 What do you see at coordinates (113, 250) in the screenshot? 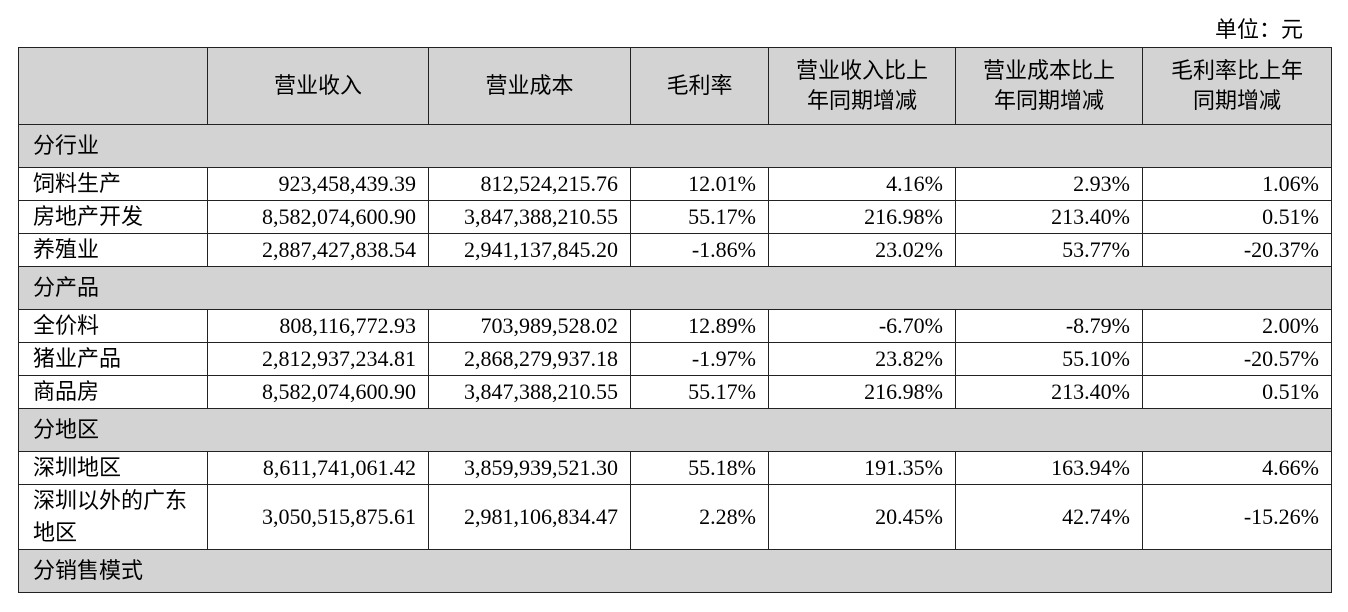
I see `row-label: 养殖业` at bounding box center [113, 250].